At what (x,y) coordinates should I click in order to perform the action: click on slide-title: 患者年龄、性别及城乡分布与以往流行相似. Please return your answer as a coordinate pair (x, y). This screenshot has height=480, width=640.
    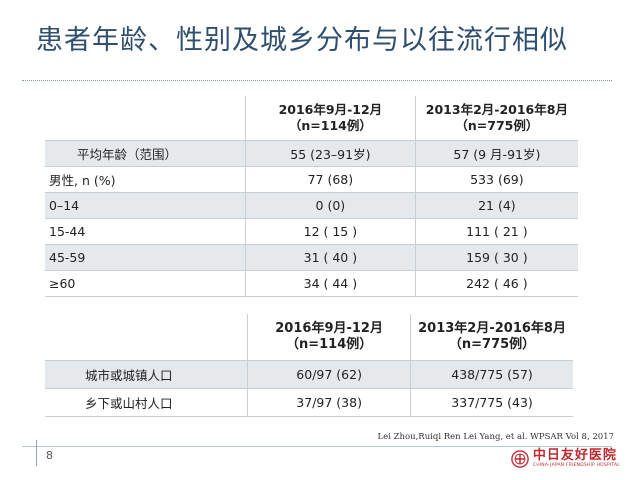
    Looking at the image, I should click on (302, 40).